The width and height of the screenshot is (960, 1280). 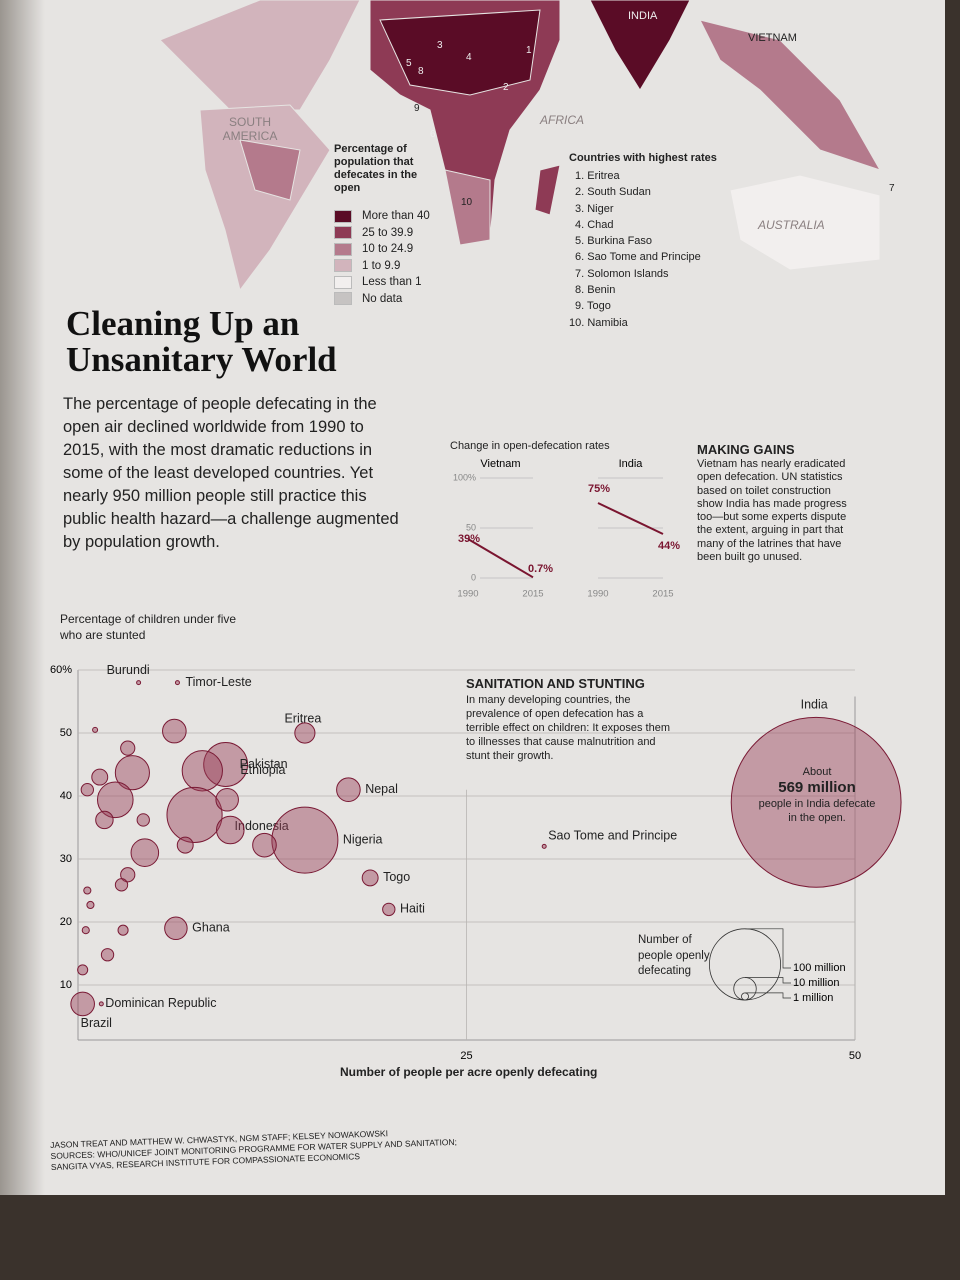 I want to click on headline: Cleaning Up an Unsanitary World, so click(x=201, y=341).